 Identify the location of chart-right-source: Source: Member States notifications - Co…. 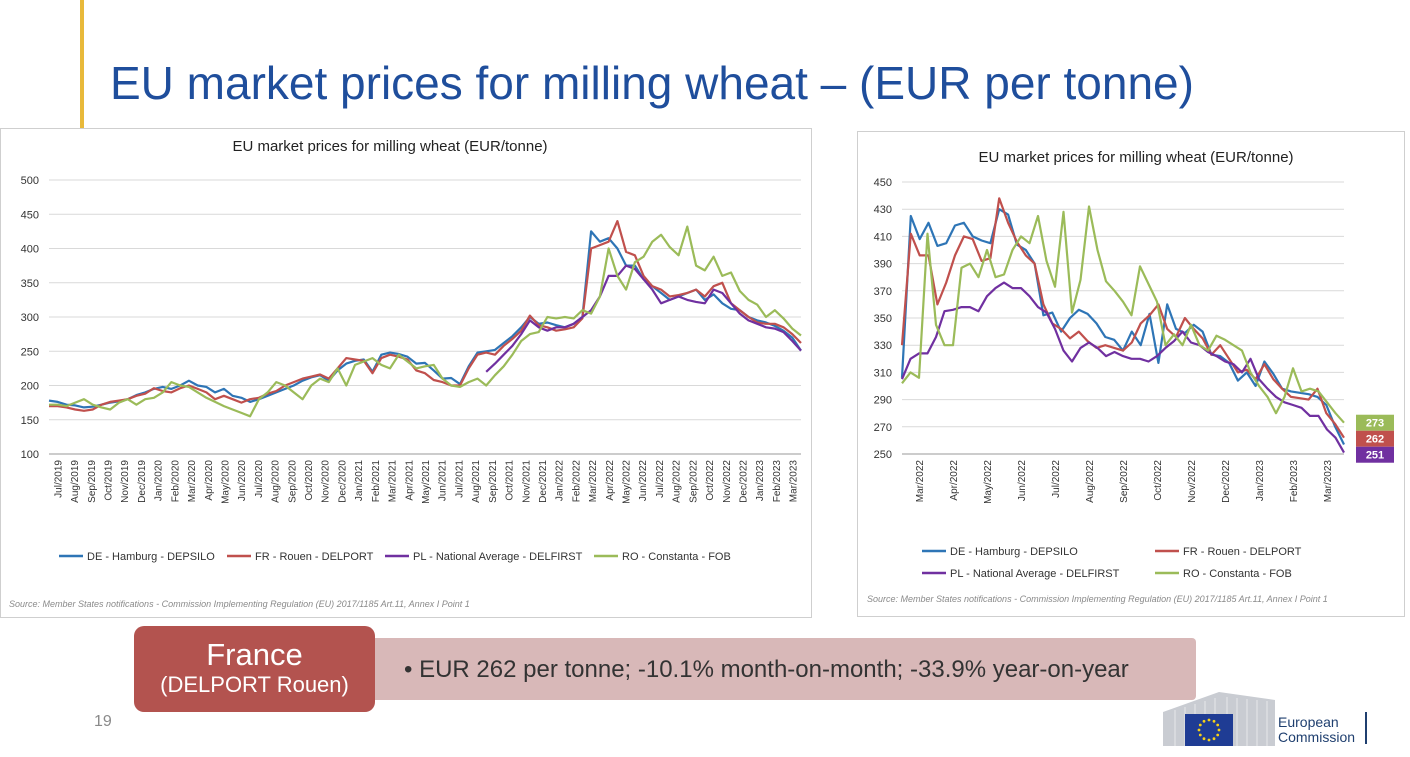
(1097, 599).